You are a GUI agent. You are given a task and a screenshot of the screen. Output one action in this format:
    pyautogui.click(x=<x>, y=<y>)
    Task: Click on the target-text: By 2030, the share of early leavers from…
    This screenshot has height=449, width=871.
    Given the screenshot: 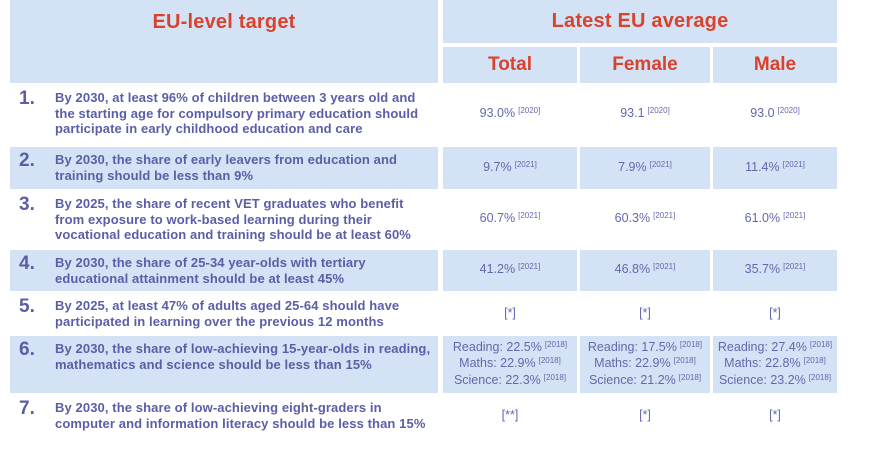 What is the action you would take?
    pyautogui.click(x=226, y=167)
    